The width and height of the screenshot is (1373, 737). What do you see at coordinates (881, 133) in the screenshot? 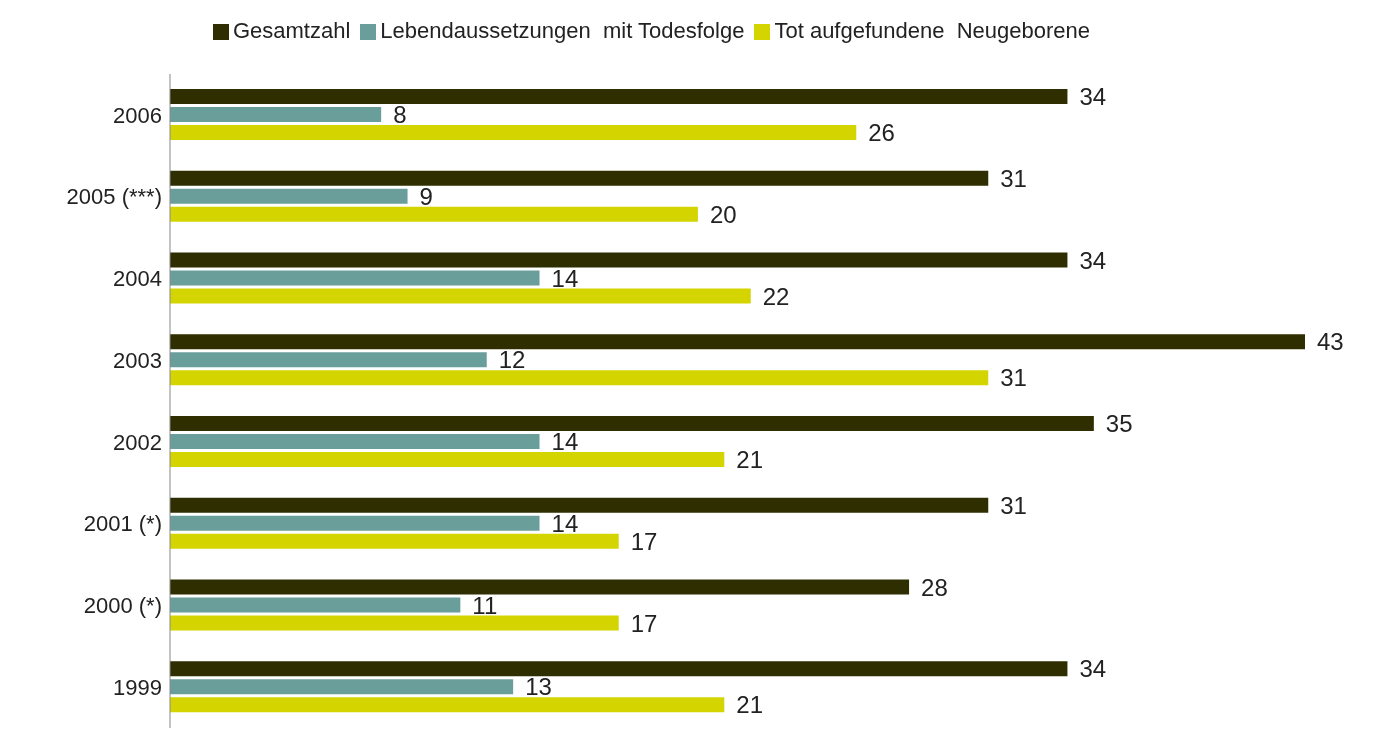
I see `data-label: 26` at bounding box center [881, 133].